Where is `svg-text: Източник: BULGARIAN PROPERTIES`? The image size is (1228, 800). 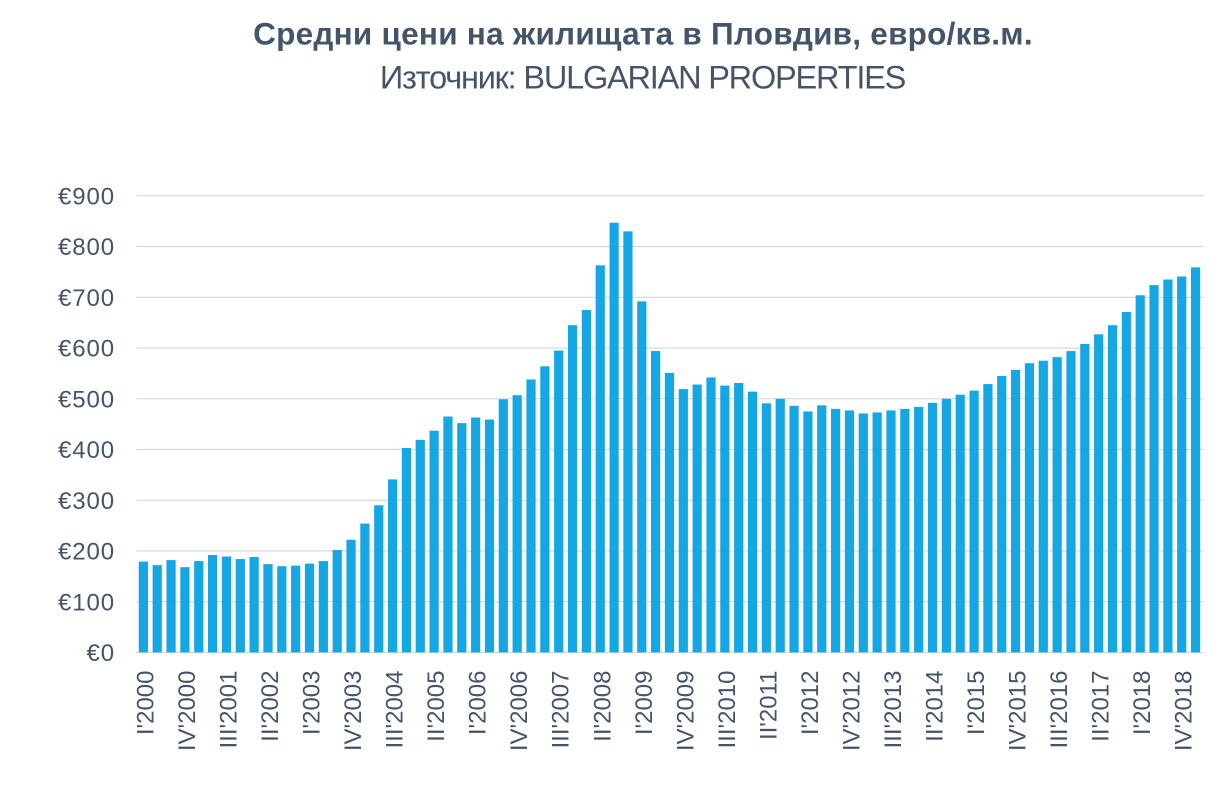
svg-text: Източник: BULGARIAN PROPERTIES is located at coordinates (643, 78).